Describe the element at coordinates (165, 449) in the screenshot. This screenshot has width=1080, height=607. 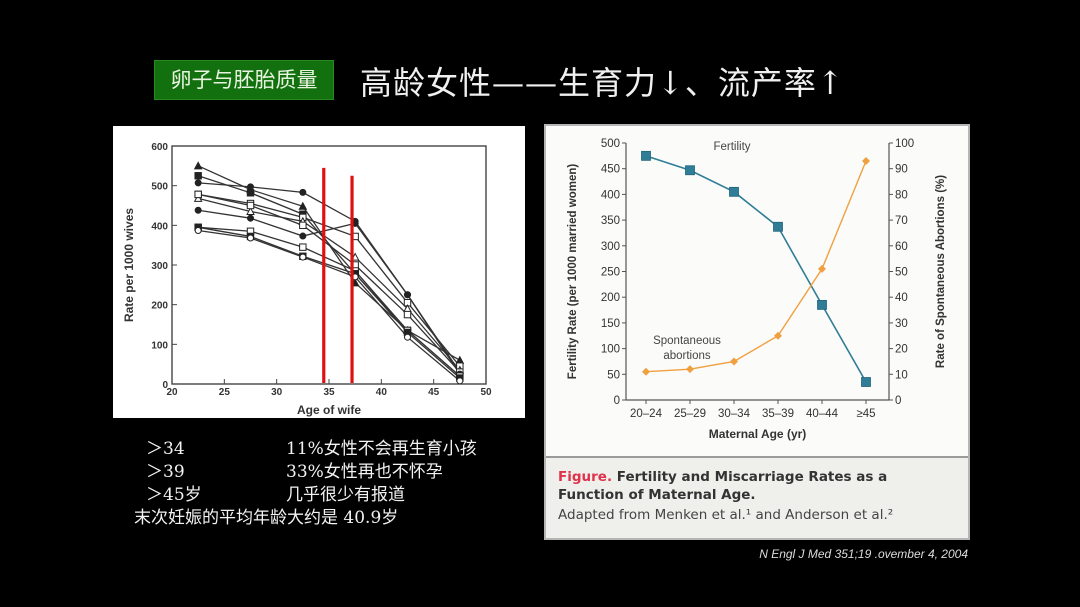
I see `note-key: ＞34` at that location.